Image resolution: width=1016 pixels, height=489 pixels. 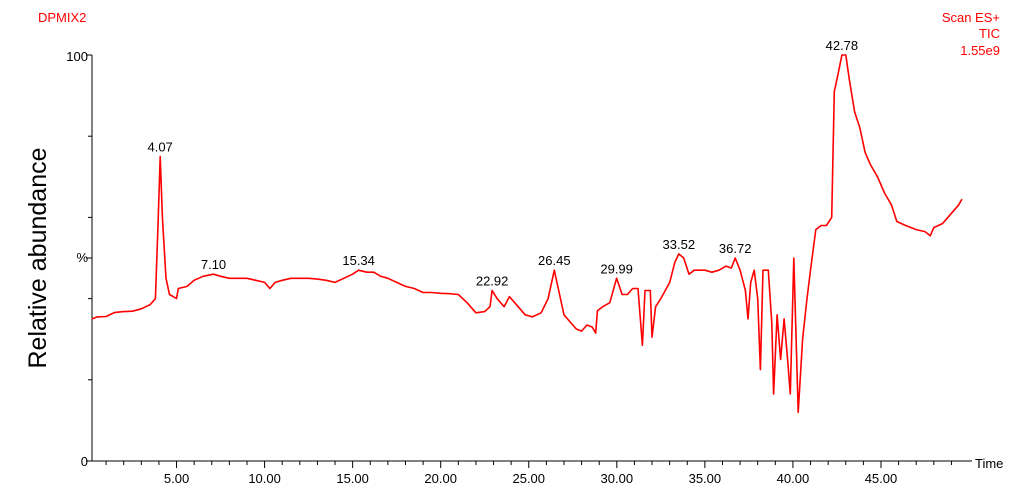 I want to click on x-tick-label: 5.00, so click(x=176, y=478).